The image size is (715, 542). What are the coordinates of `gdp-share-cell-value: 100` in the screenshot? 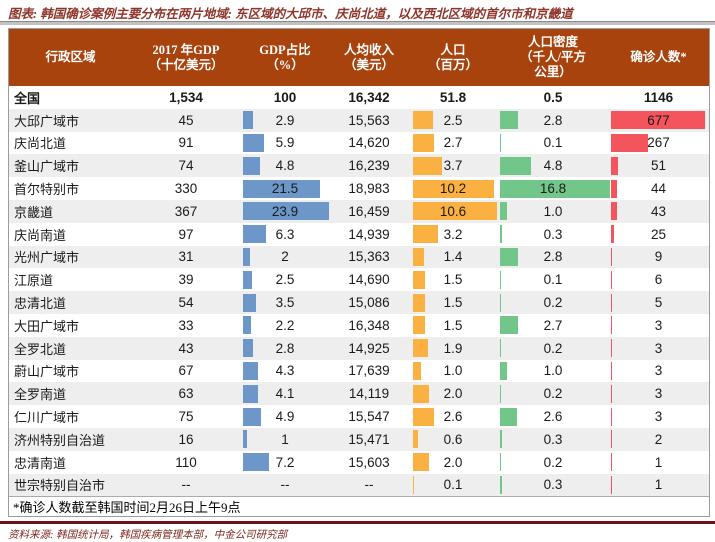 It's located at (285, 97).